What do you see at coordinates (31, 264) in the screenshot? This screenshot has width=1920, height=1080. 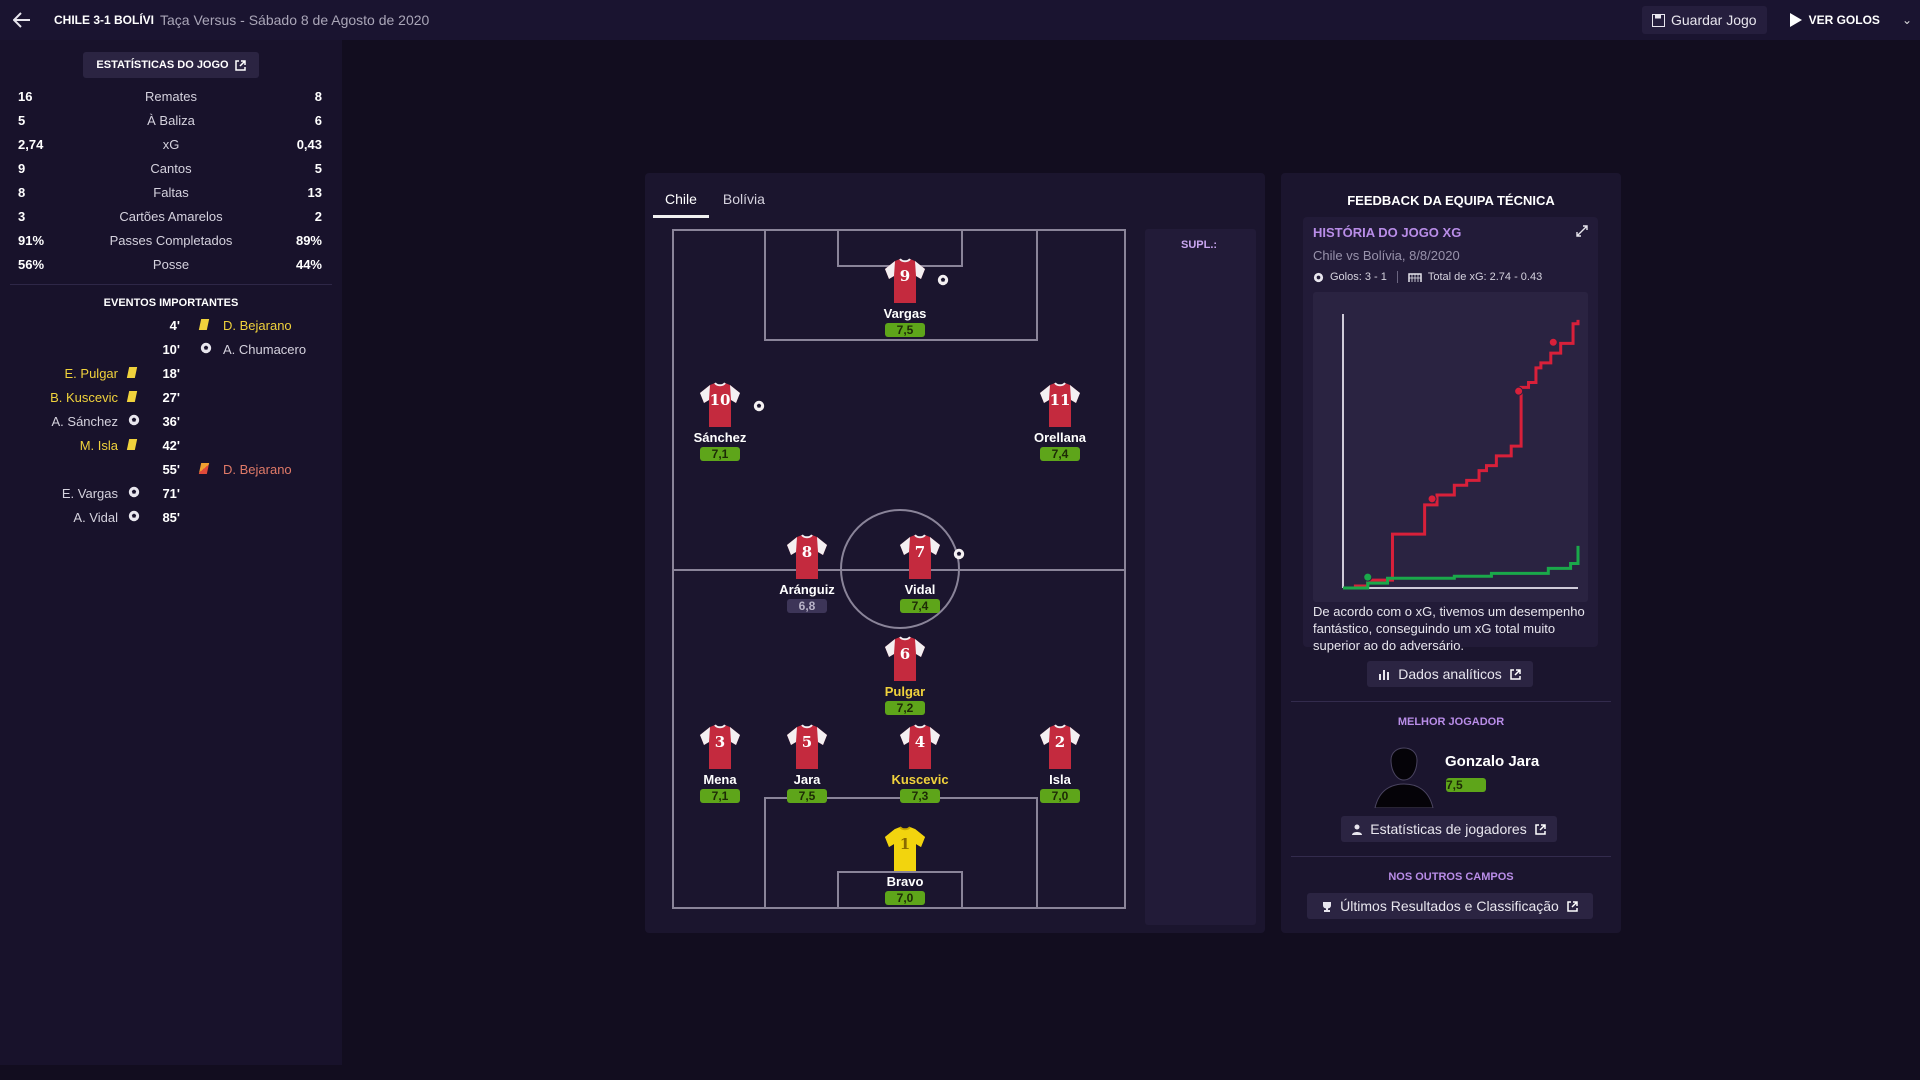 I see `stat-home-value: 56%` at bounding box center [31, 264].